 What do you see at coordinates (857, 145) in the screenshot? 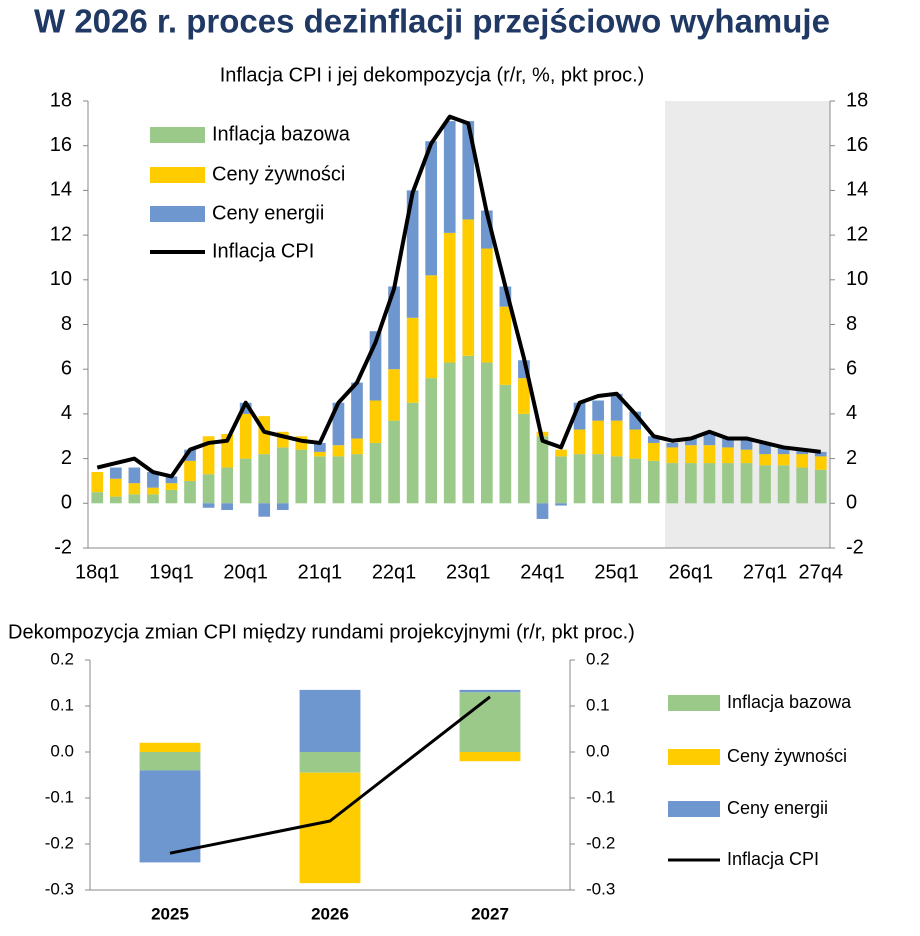
I see `y2-tick-label: 16` at bounding box center [857, 145].